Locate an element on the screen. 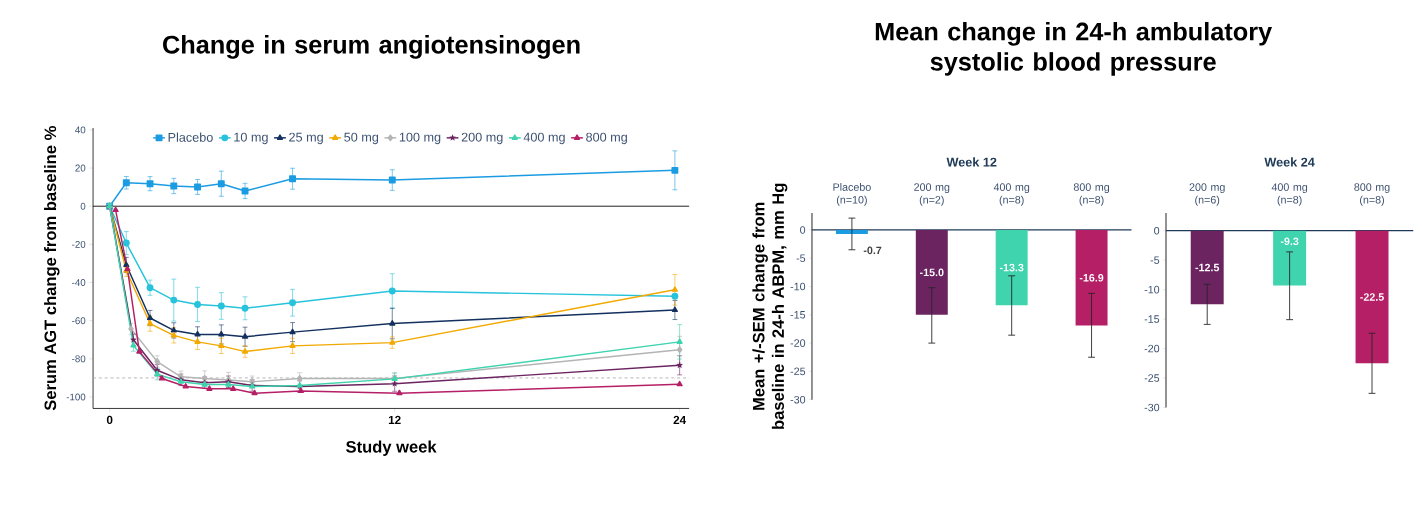 This screenshot has height=527, width=1422. y-tick-label: 40 is located at coordinates (80, 130).